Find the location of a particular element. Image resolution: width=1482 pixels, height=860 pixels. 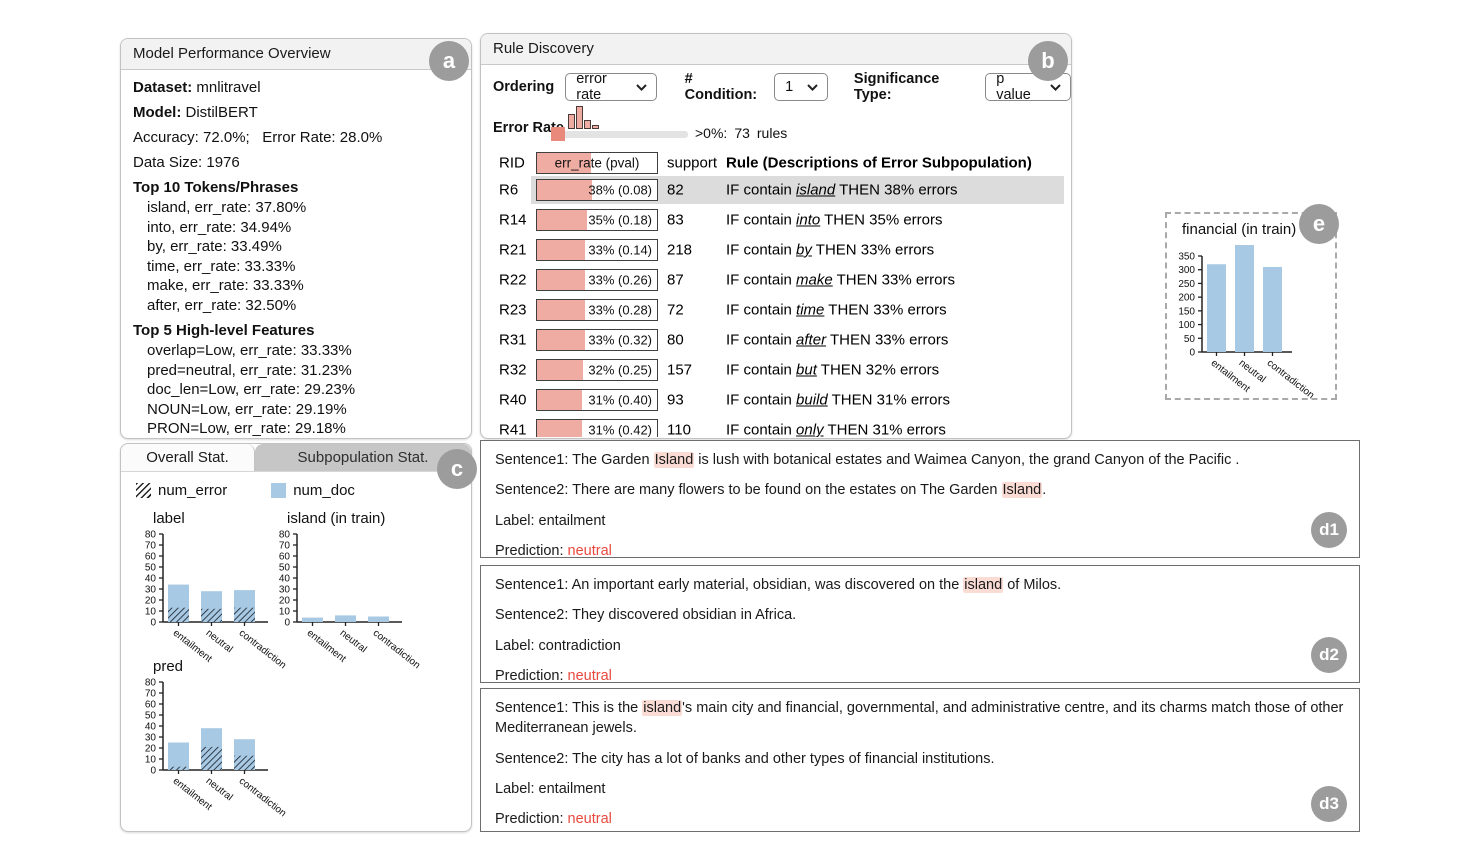

rule-support: 82 is located at coordinates (675, 190).